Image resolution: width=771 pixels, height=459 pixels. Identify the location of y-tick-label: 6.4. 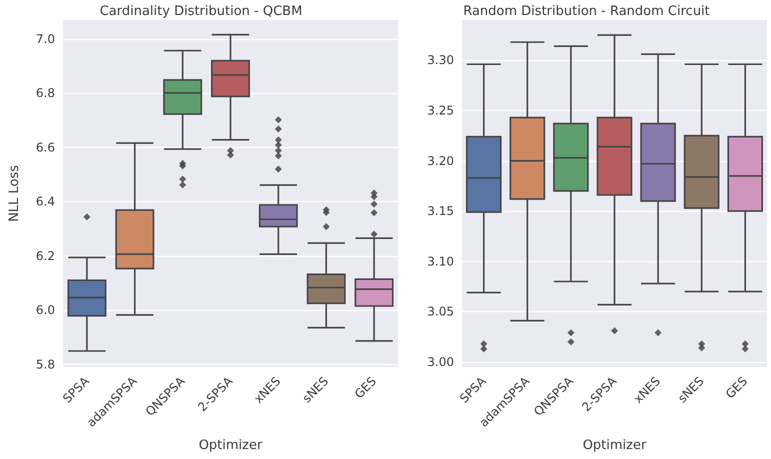
(45, 201).